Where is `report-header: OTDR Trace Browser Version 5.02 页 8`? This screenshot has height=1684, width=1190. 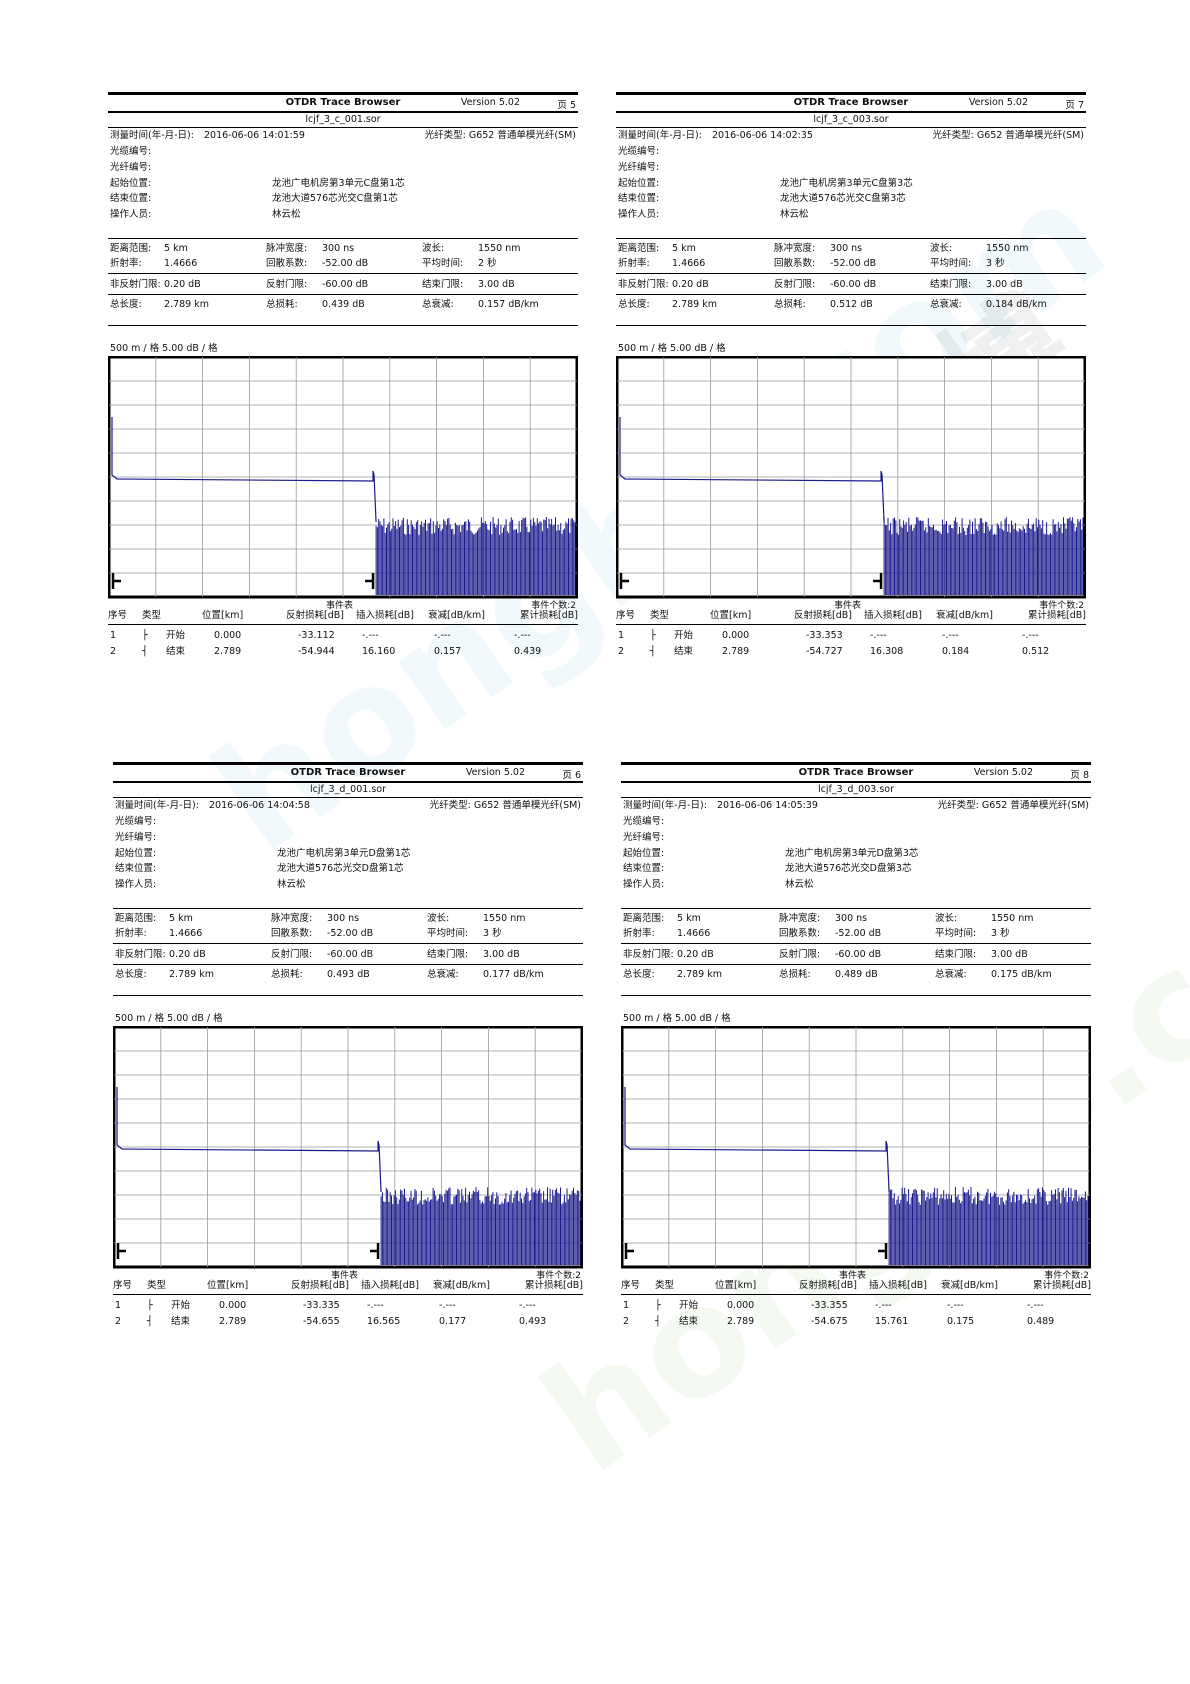 report-header: OTDR Trace Browser Version 5.02 页 8 is located at coordinates (856, 772).